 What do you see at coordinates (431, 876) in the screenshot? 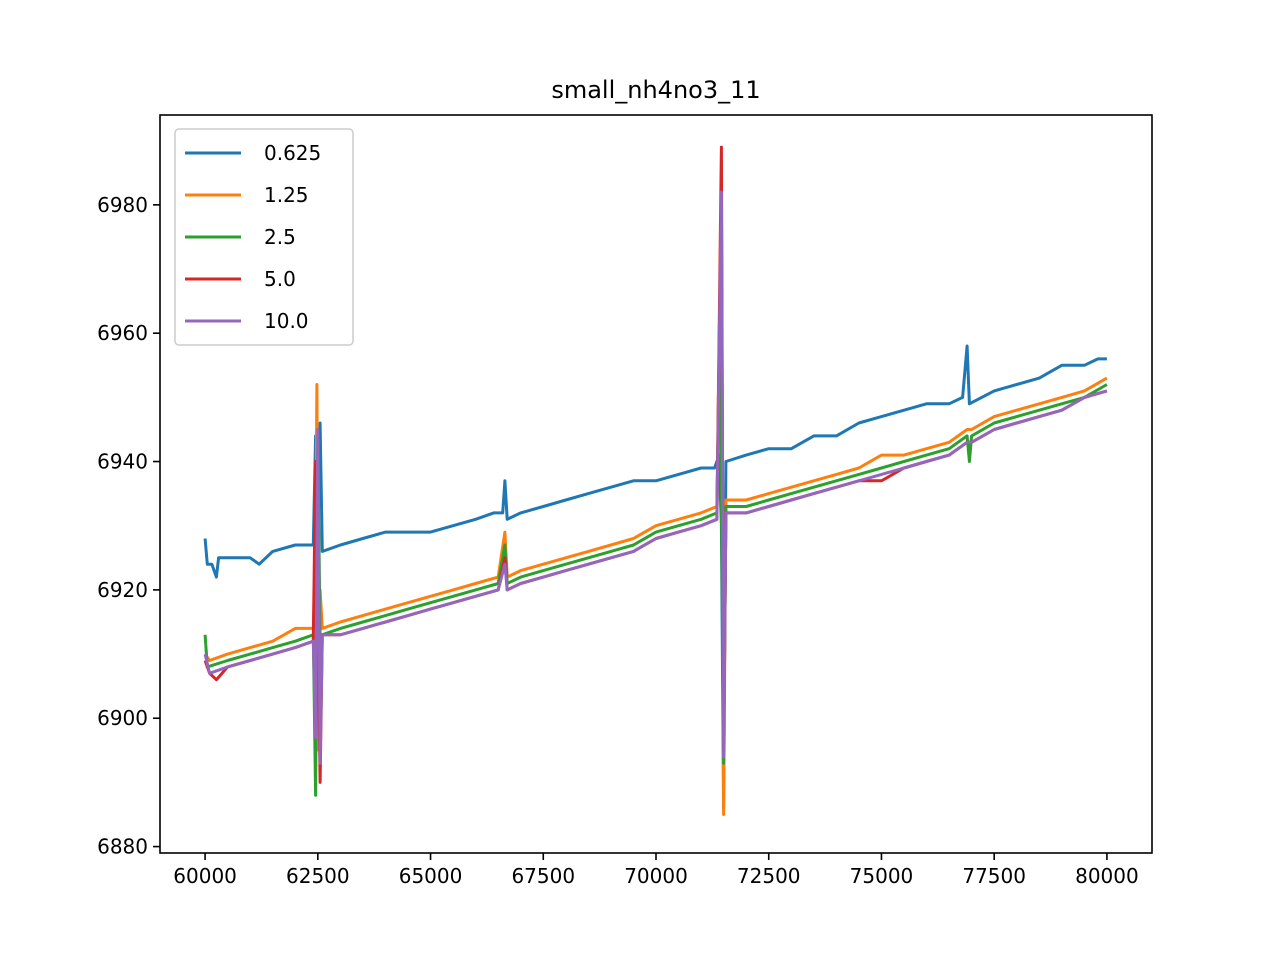
I see `x-tick-label: 65000` at bounding box center [431, 876].